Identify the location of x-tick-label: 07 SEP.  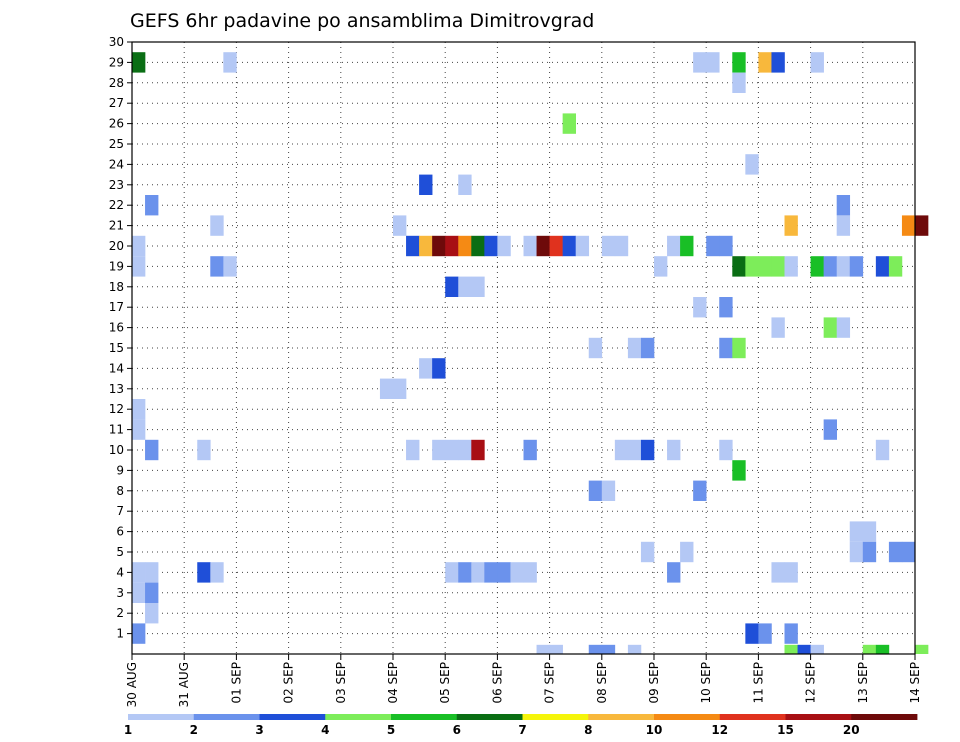
(550, 683).